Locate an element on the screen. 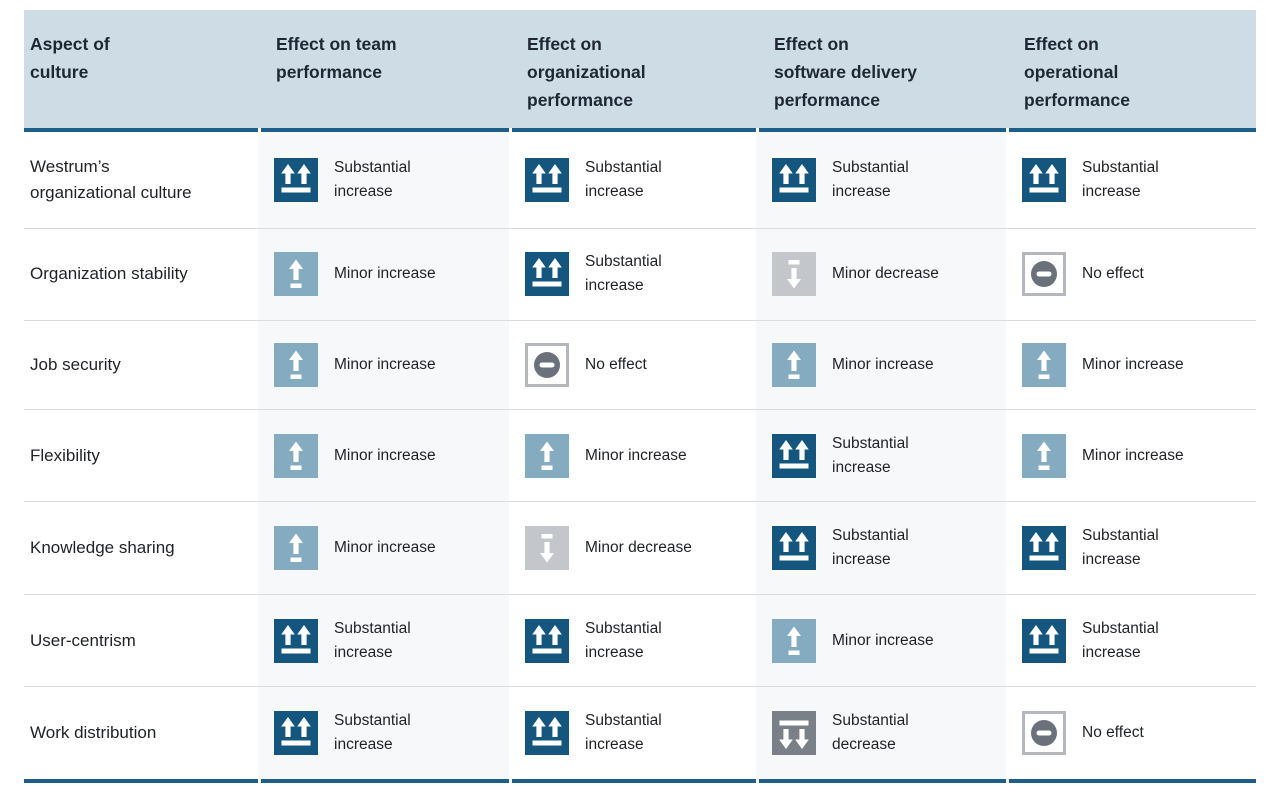 Image resolution: width=1266 pixels, height=788 pixels. aspect-cell: Flexibility is located at coordinates (141, 456).